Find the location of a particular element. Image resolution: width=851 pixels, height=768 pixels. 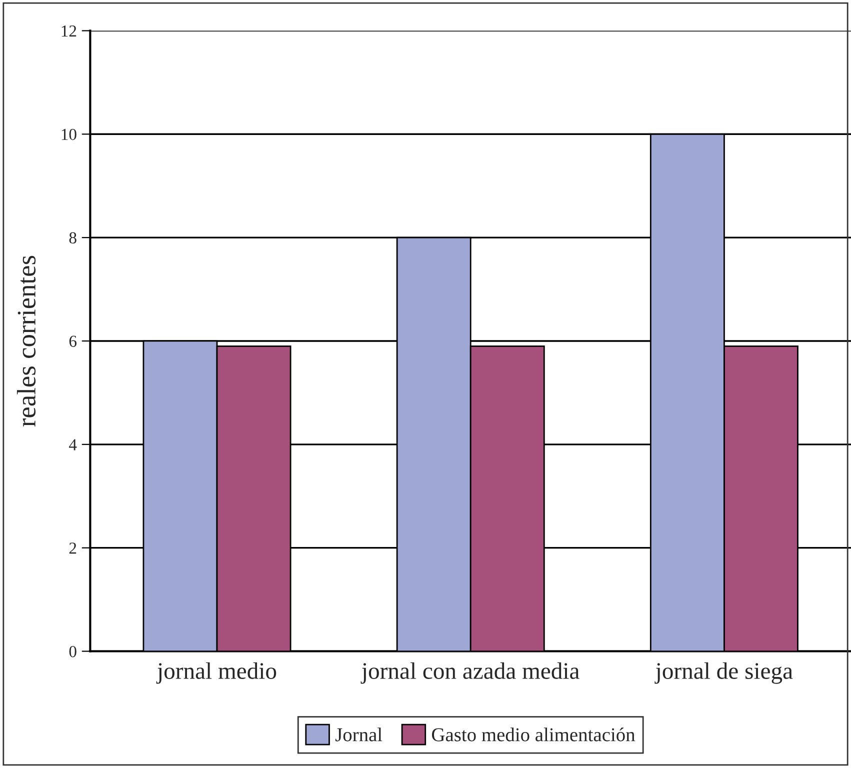

y-tick-label: 12 is located at coordinates (69, 31).